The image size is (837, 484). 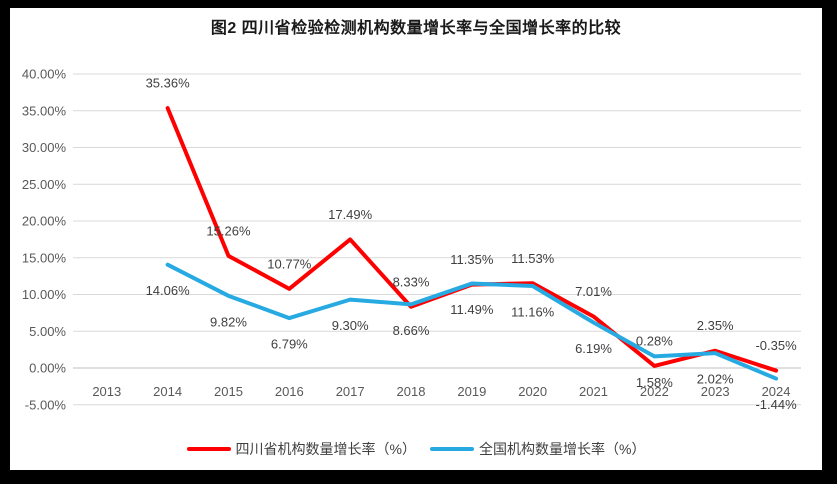 What do you see at coordinates (228, 321) in the screenshot?
I see `data-label: 9.82%` at bounding box center [228, 321].